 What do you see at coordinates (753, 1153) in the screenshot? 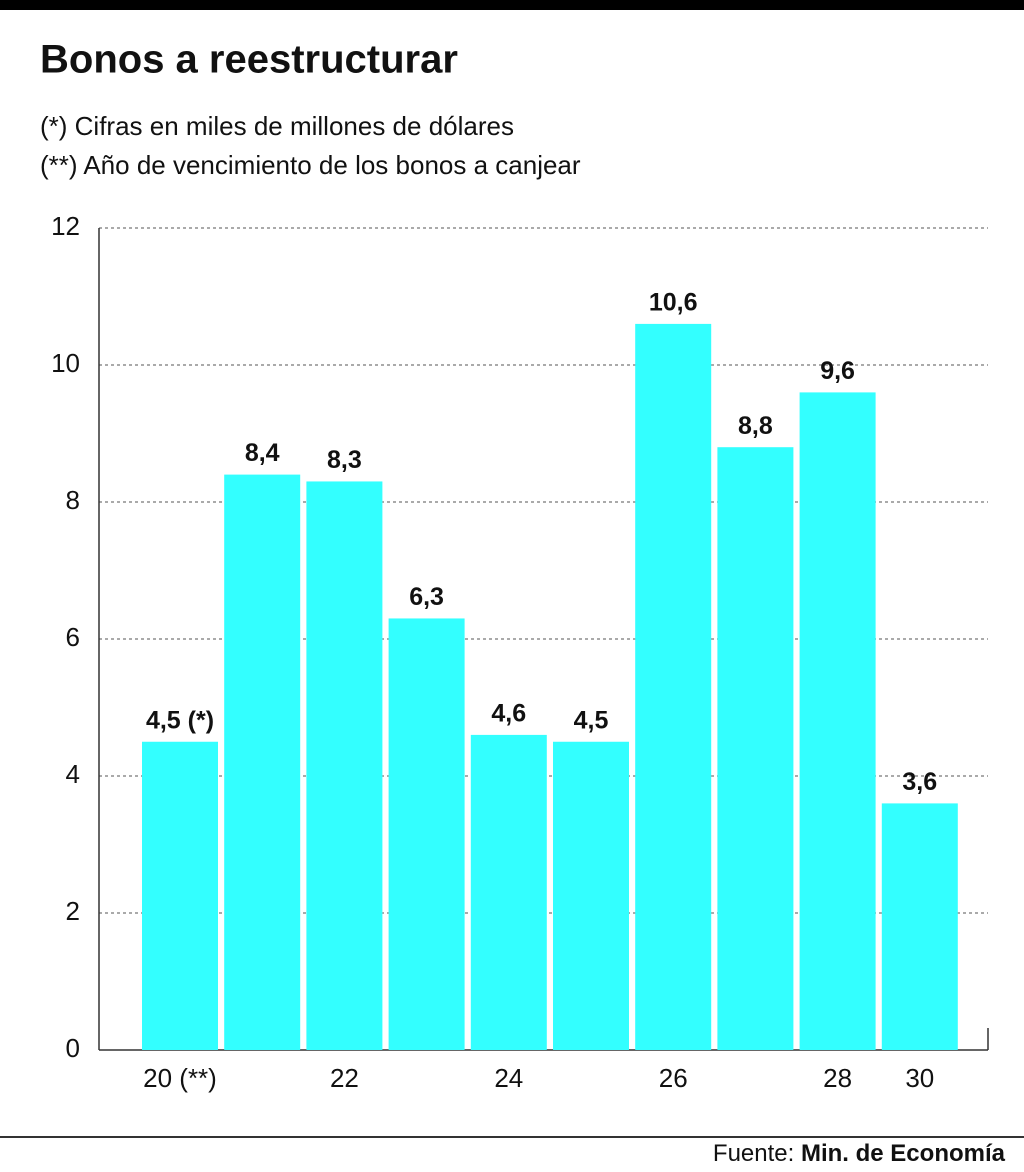
I see `source-label: Fuente:` at bounding box center [753, 1153].